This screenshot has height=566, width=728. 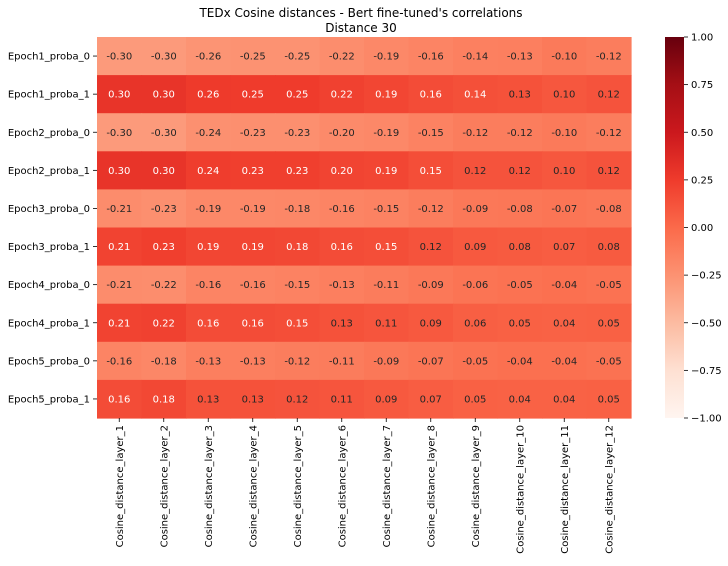 I want to click on cell-value-label: 0.06, so click(x=475, y=323).